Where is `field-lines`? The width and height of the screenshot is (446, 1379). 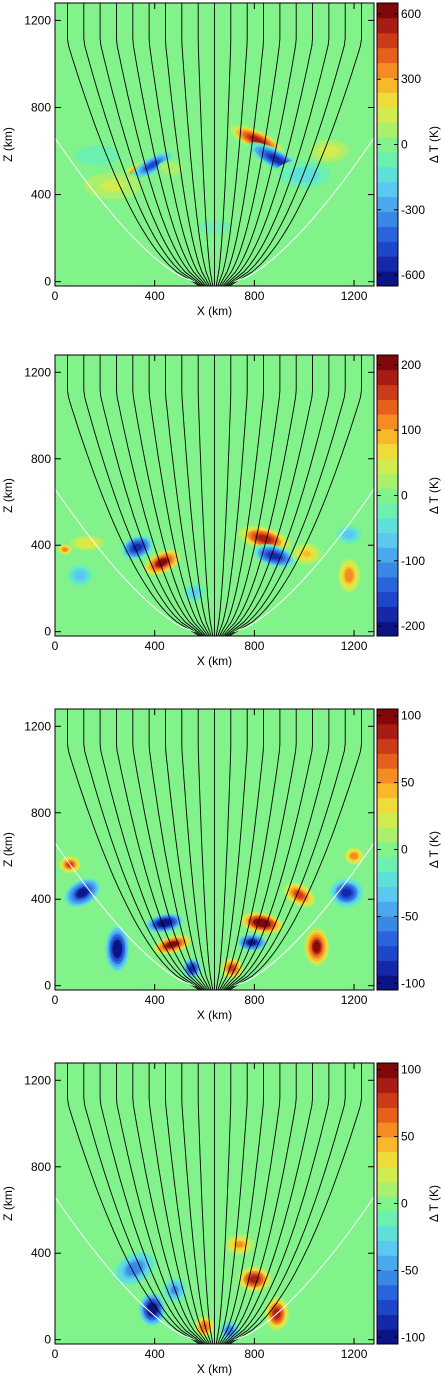 field-lines is located at coordinates (214, 1203).